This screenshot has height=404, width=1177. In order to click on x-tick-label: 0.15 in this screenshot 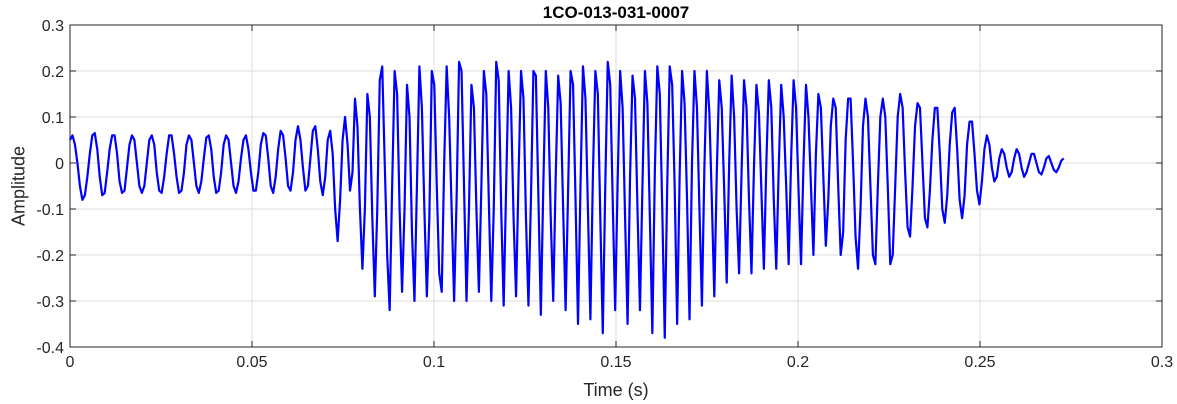, I will do `click(615, 362)`.